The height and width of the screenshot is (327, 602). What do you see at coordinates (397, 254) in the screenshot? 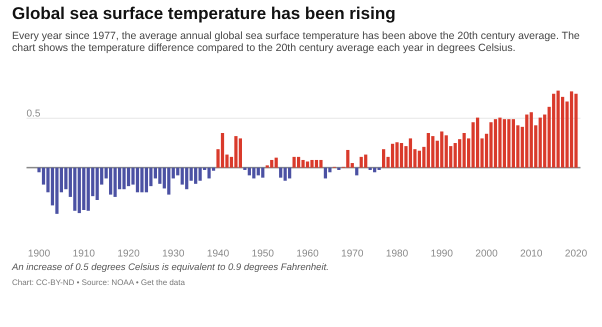
I see `x-tick-label: 1980` at bounding box center [397, 254].